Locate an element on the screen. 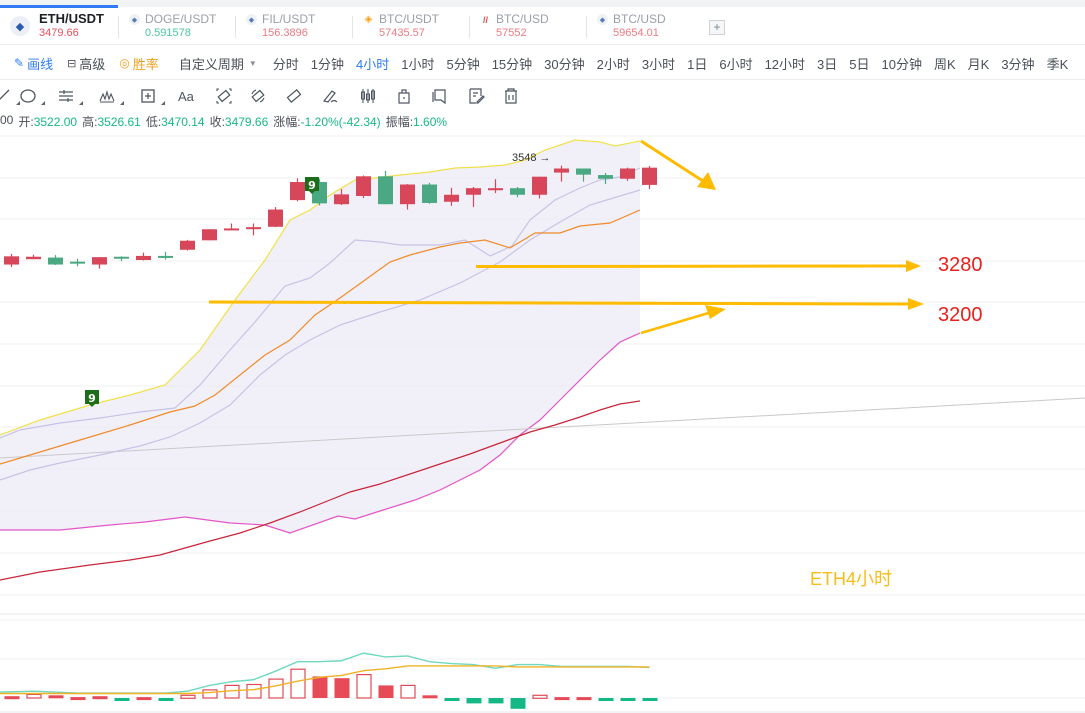 This screenshot has width=1085, height=713. winrate-button: ◎ 胜率 is located at coordinates (139, 63).